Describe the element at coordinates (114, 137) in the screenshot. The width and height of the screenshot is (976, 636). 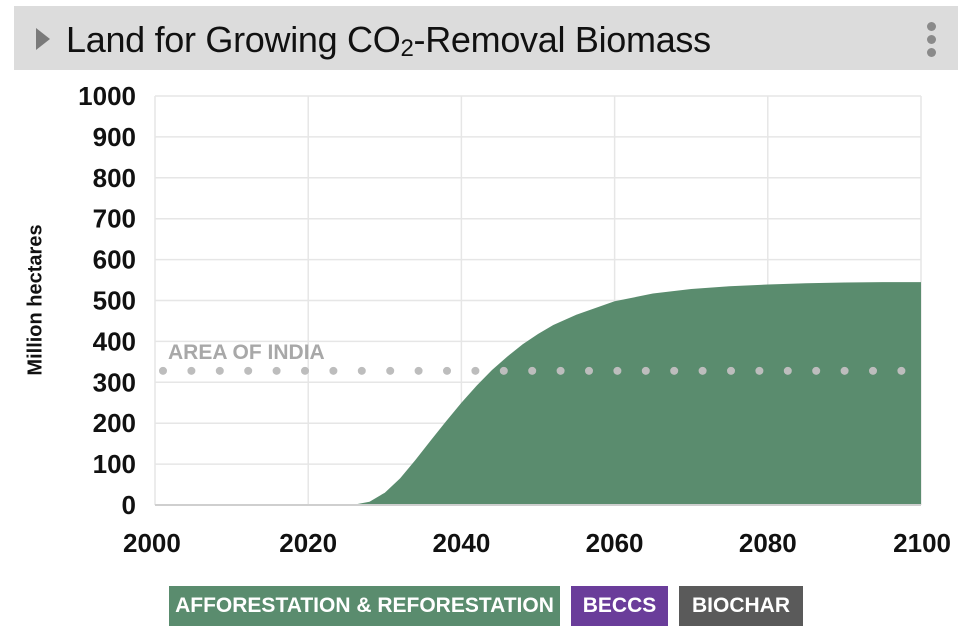
I see `y-tick-label: 900` at that location.